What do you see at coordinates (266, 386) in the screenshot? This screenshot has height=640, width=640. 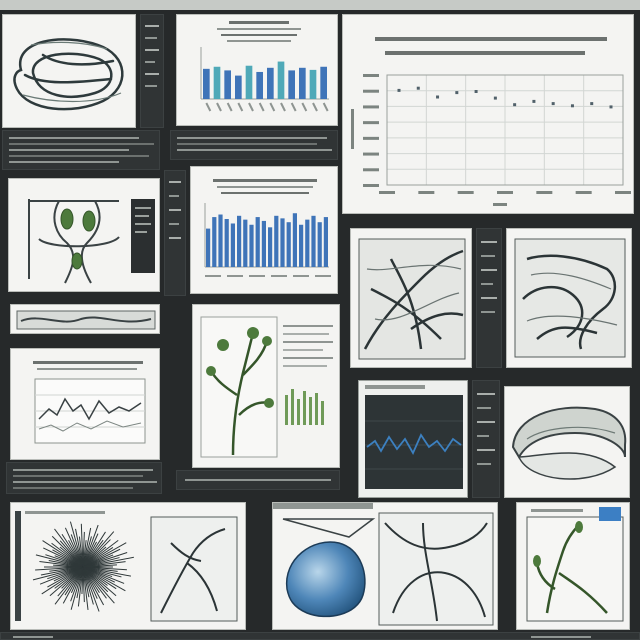 I see `tile-flower-sketch` at bounding box center [266, 386].